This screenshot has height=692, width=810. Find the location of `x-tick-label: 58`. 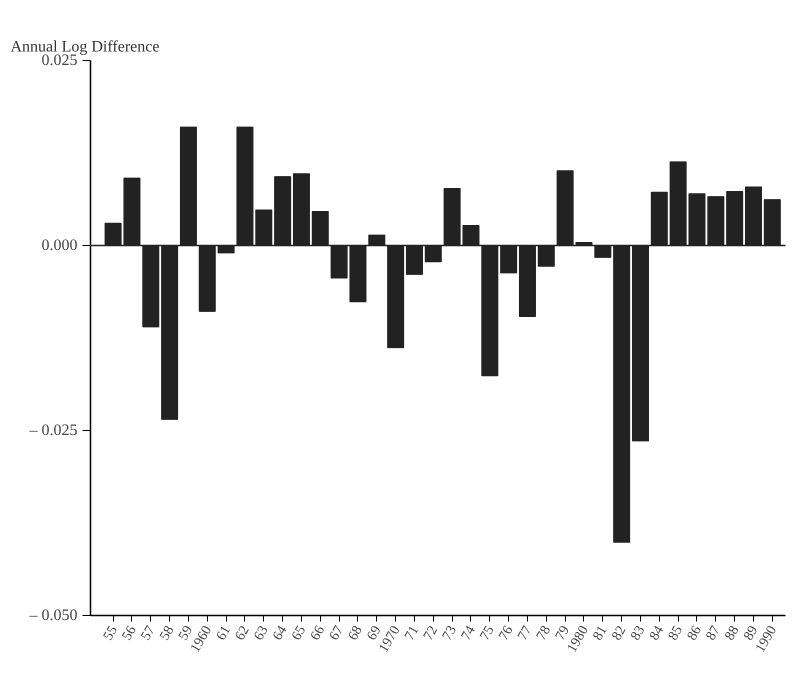

x-tick-label: 58 is located at coordinates (167, 634).